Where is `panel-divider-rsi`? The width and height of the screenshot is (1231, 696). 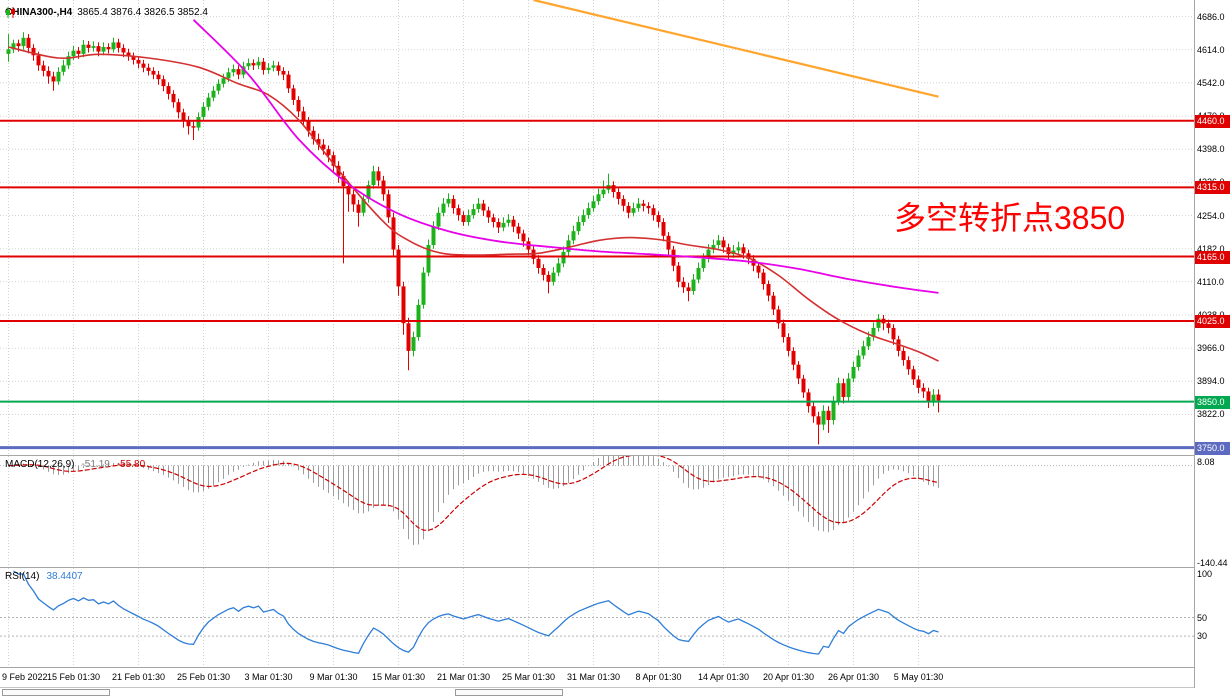
panel-divider-rsi is located at coordinates (615, 567).